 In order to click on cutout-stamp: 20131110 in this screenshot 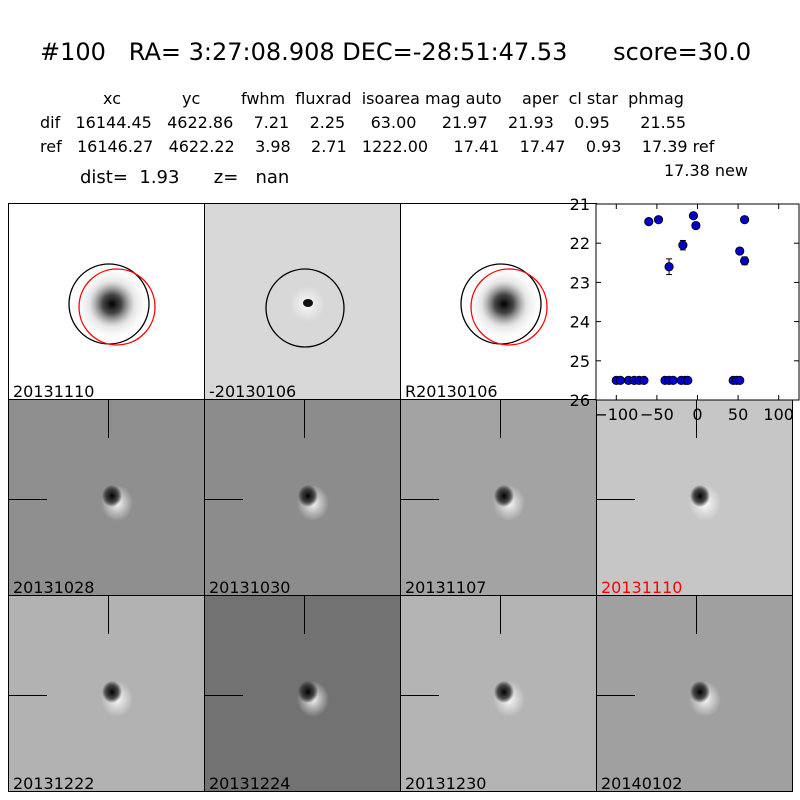, I will do `click(106, 301)`.